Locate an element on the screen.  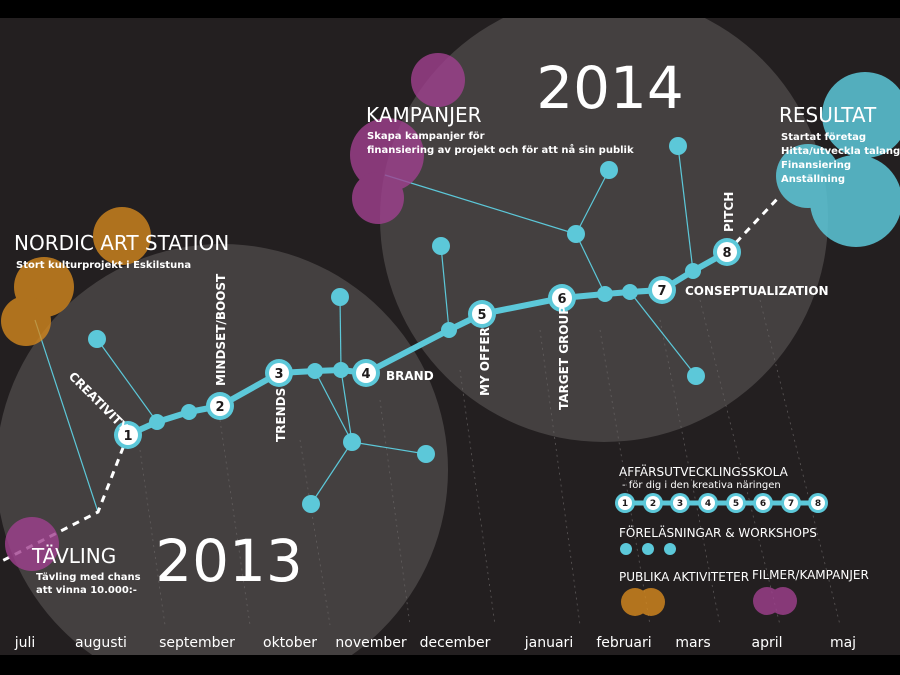
legend-num-3: 3 is located at coordinates (680, 504).